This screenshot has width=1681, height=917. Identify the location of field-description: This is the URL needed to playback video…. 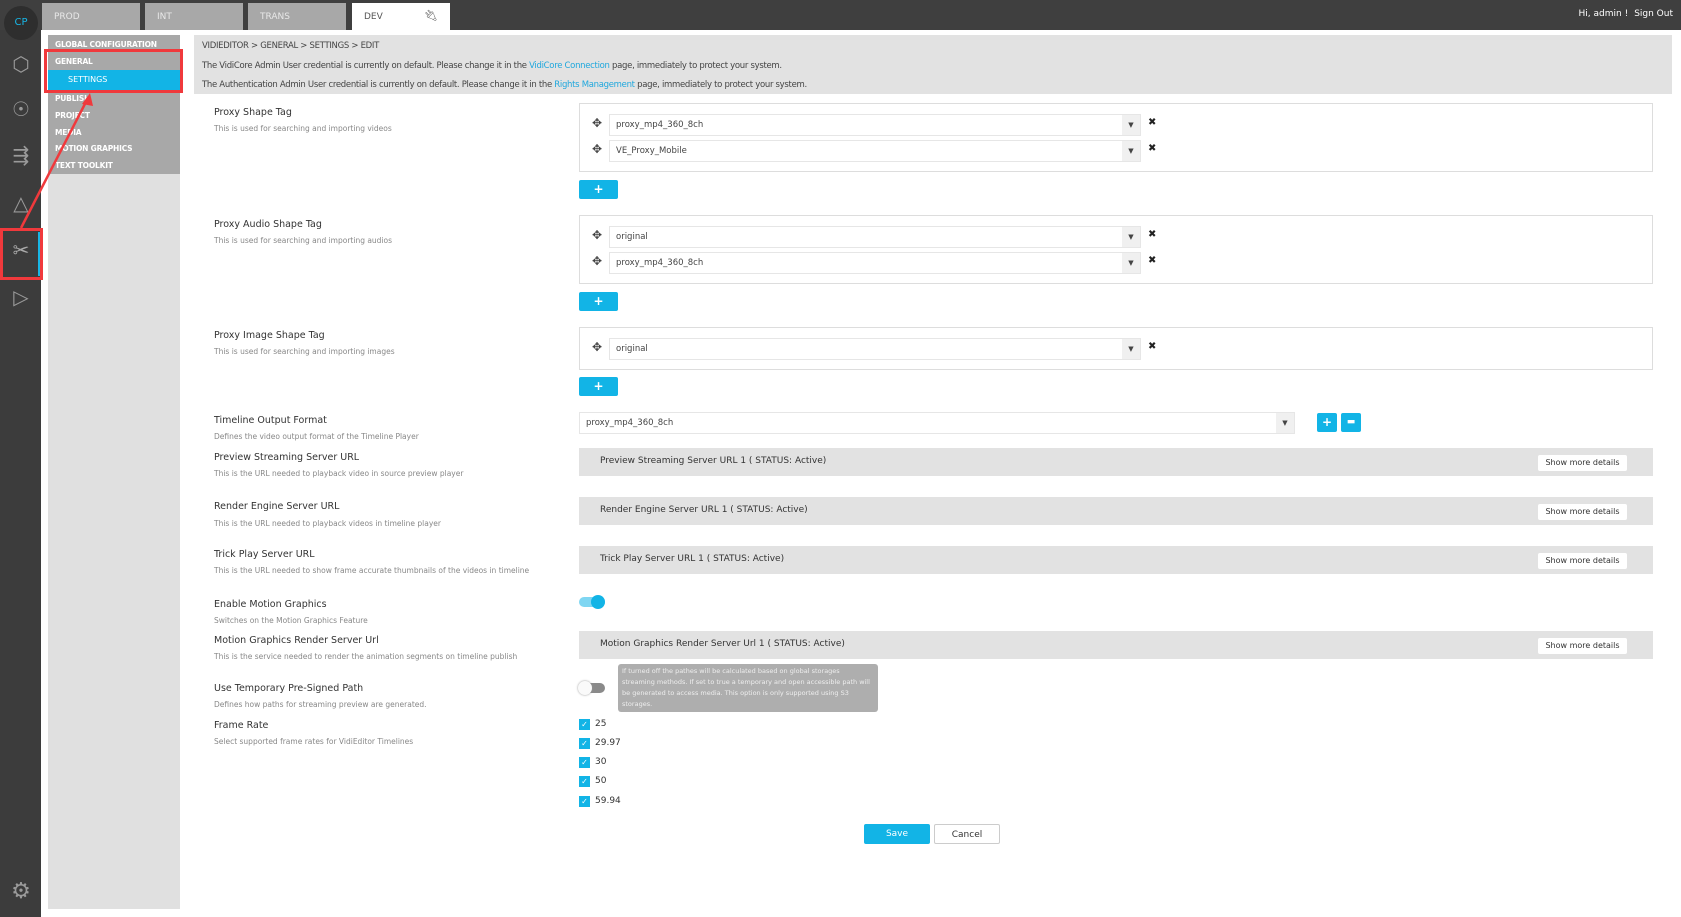
(327, 523).